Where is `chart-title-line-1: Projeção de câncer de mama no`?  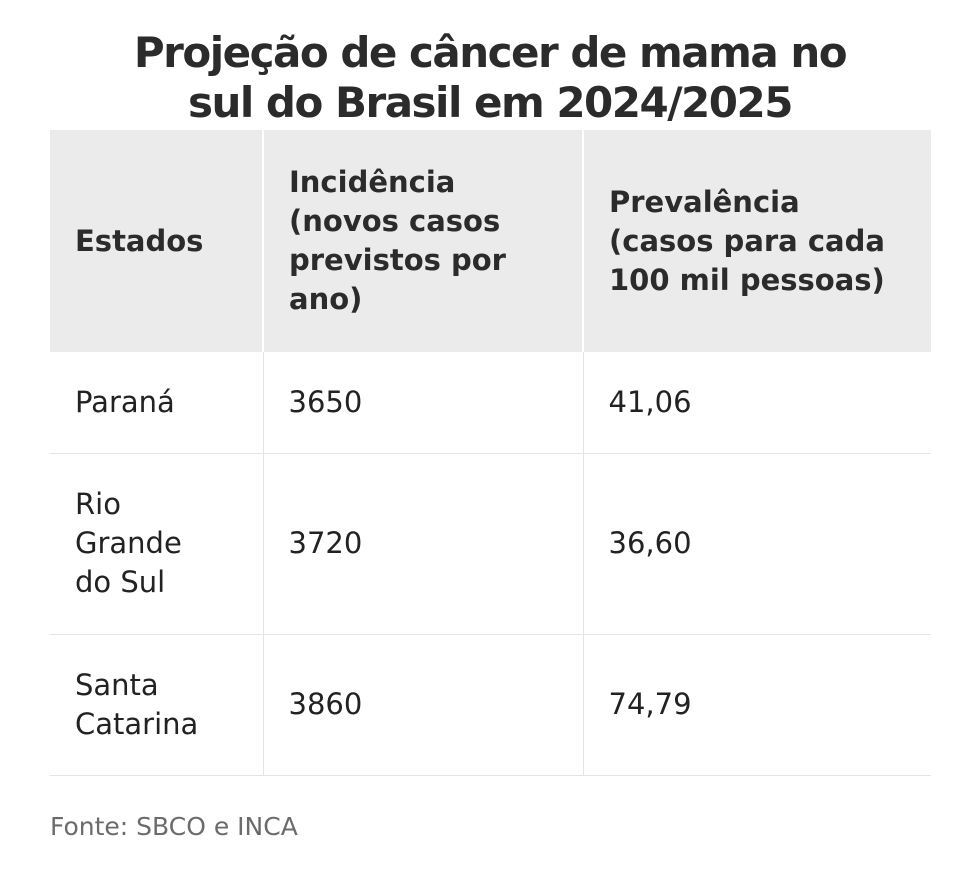
chart-title-line-1: Projeção de câncer de mama no is located at coordinates (490, 52).